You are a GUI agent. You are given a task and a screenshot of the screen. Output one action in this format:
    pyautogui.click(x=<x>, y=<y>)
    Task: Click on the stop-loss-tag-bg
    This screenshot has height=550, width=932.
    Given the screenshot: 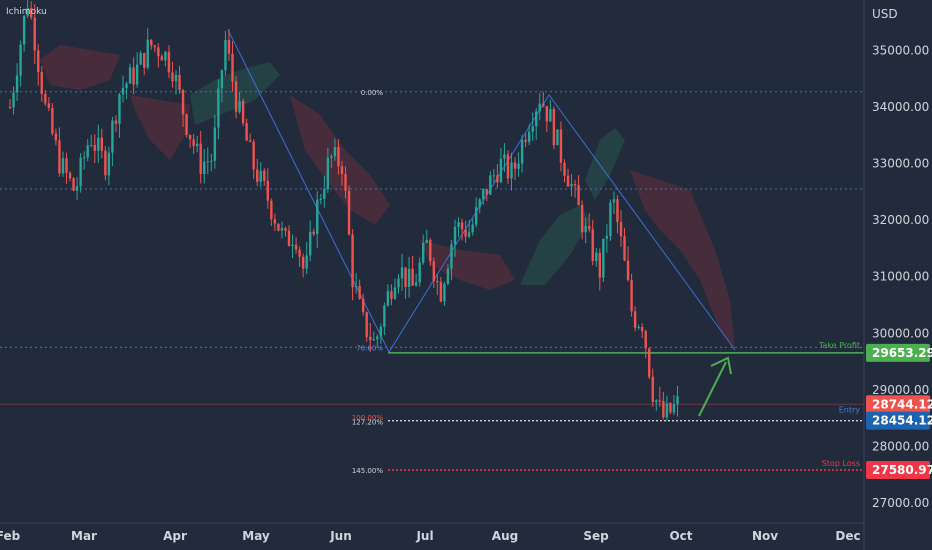 What is the action you would take?
    pyautogui.click(x=898, y=470)
    